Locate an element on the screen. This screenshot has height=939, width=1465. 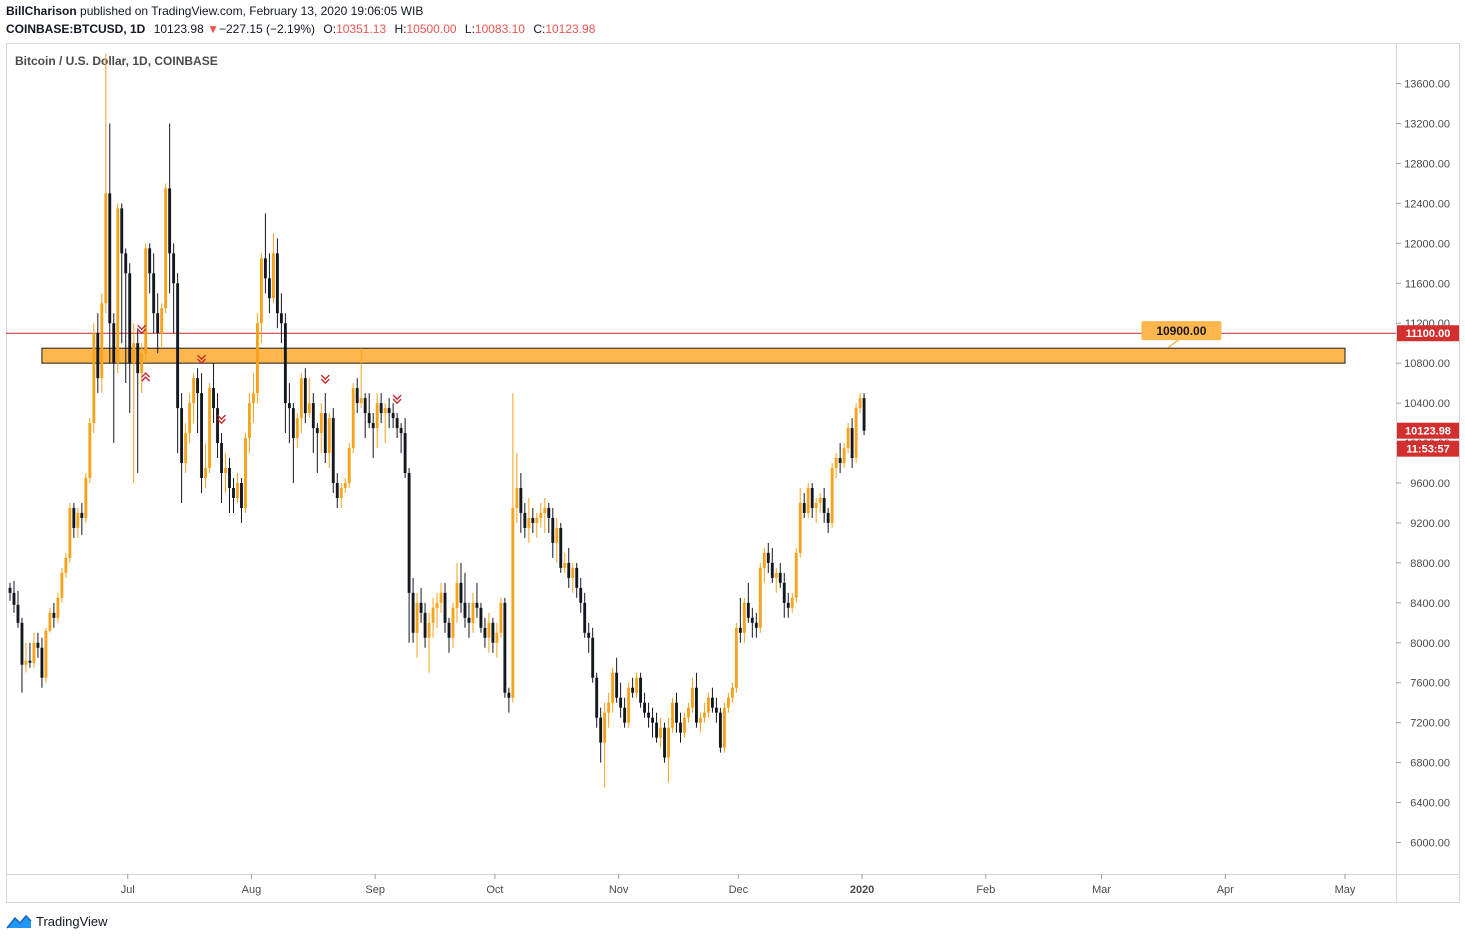
price-change: −227.15 (−2.19%) is located at coordinates (267, 29).